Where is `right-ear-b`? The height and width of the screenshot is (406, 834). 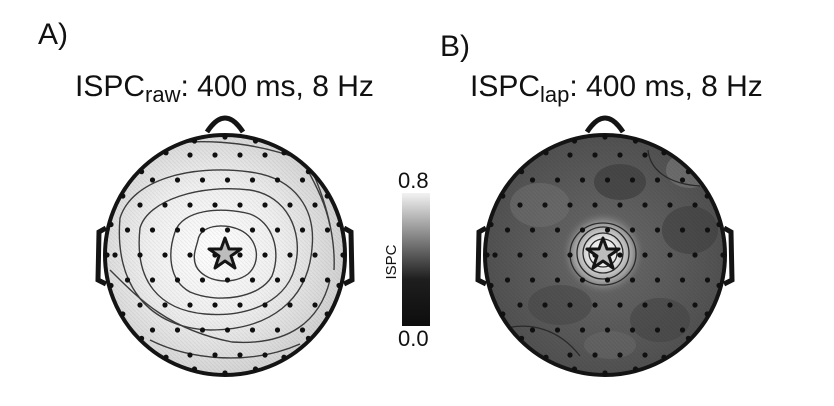
right-ear-b is located at coordinates (728, 256).